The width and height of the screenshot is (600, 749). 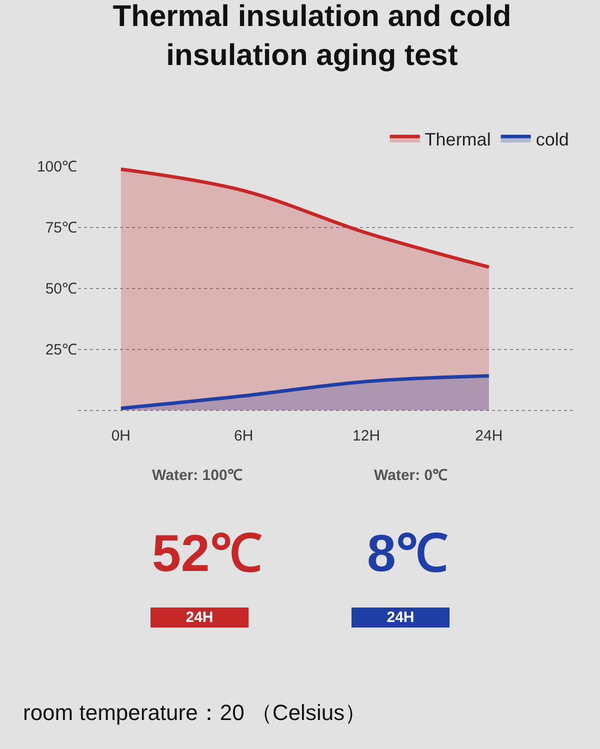 What do you see at coordinates (552, 140) in the screenshot?
I see `legend-label: cold` at bounding box center [552, 140].